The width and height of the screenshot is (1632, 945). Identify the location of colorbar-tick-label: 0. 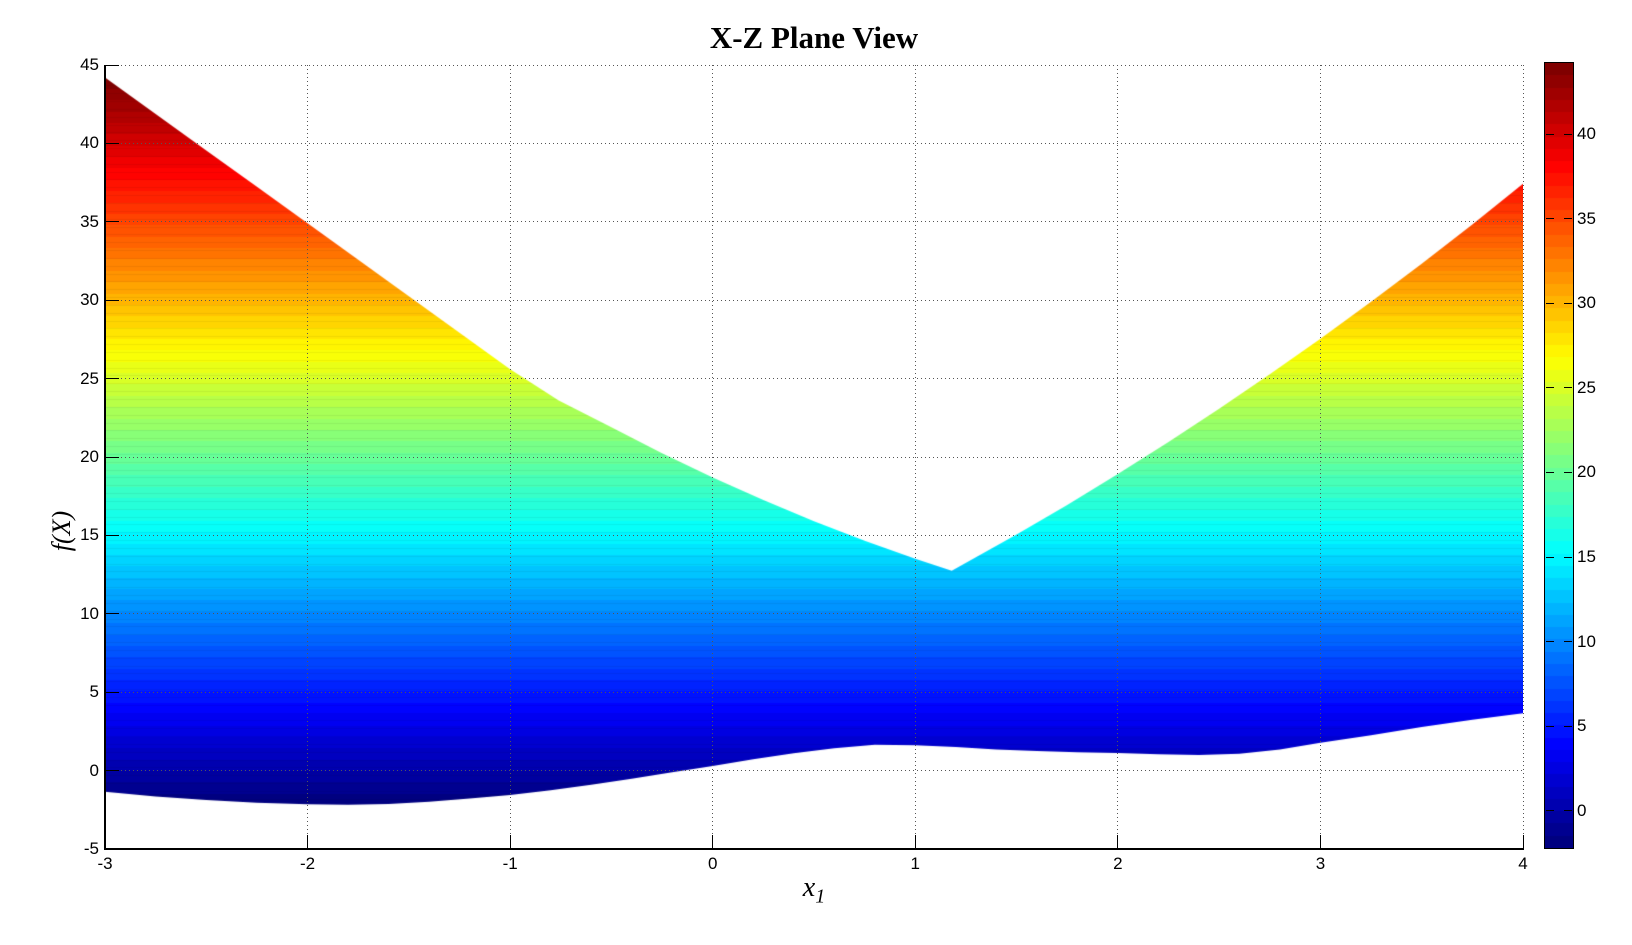
(1582, 810).